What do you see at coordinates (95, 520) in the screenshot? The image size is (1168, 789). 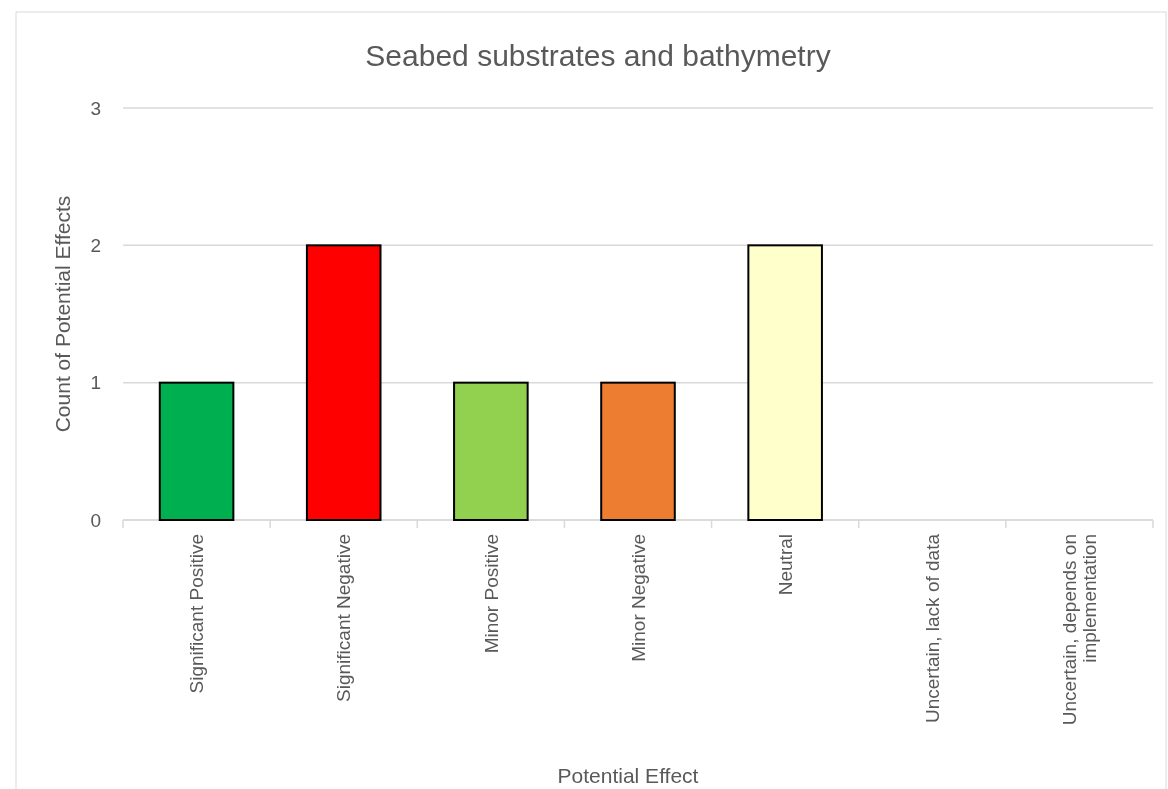 I see `y-tick-label: 0` at bounding box center [95, 520].